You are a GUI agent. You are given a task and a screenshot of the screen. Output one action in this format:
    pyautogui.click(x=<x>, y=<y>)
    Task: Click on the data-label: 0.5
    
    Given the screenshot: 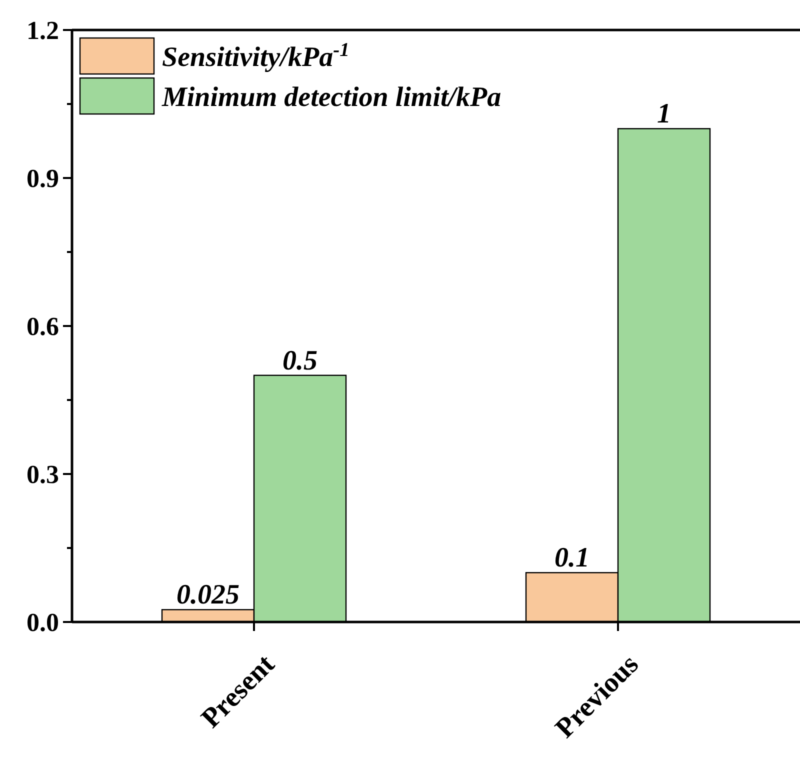 What is the action you would take?
    pyautogui.click(x=300, y=360)
    